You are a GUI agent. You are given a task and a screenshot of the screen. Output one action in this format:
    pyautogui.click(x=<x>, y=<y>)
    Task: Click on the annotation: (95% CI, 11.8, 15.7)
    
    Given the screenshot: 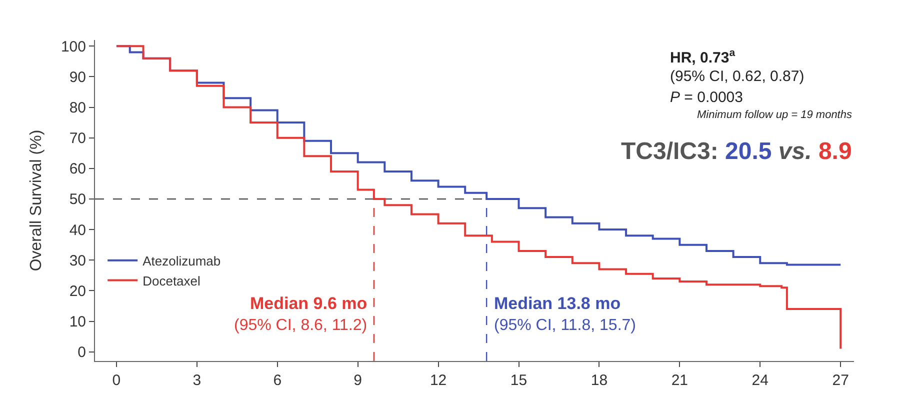 What is the action you would take?
    pyautogui.click(x=565, y=325)
    